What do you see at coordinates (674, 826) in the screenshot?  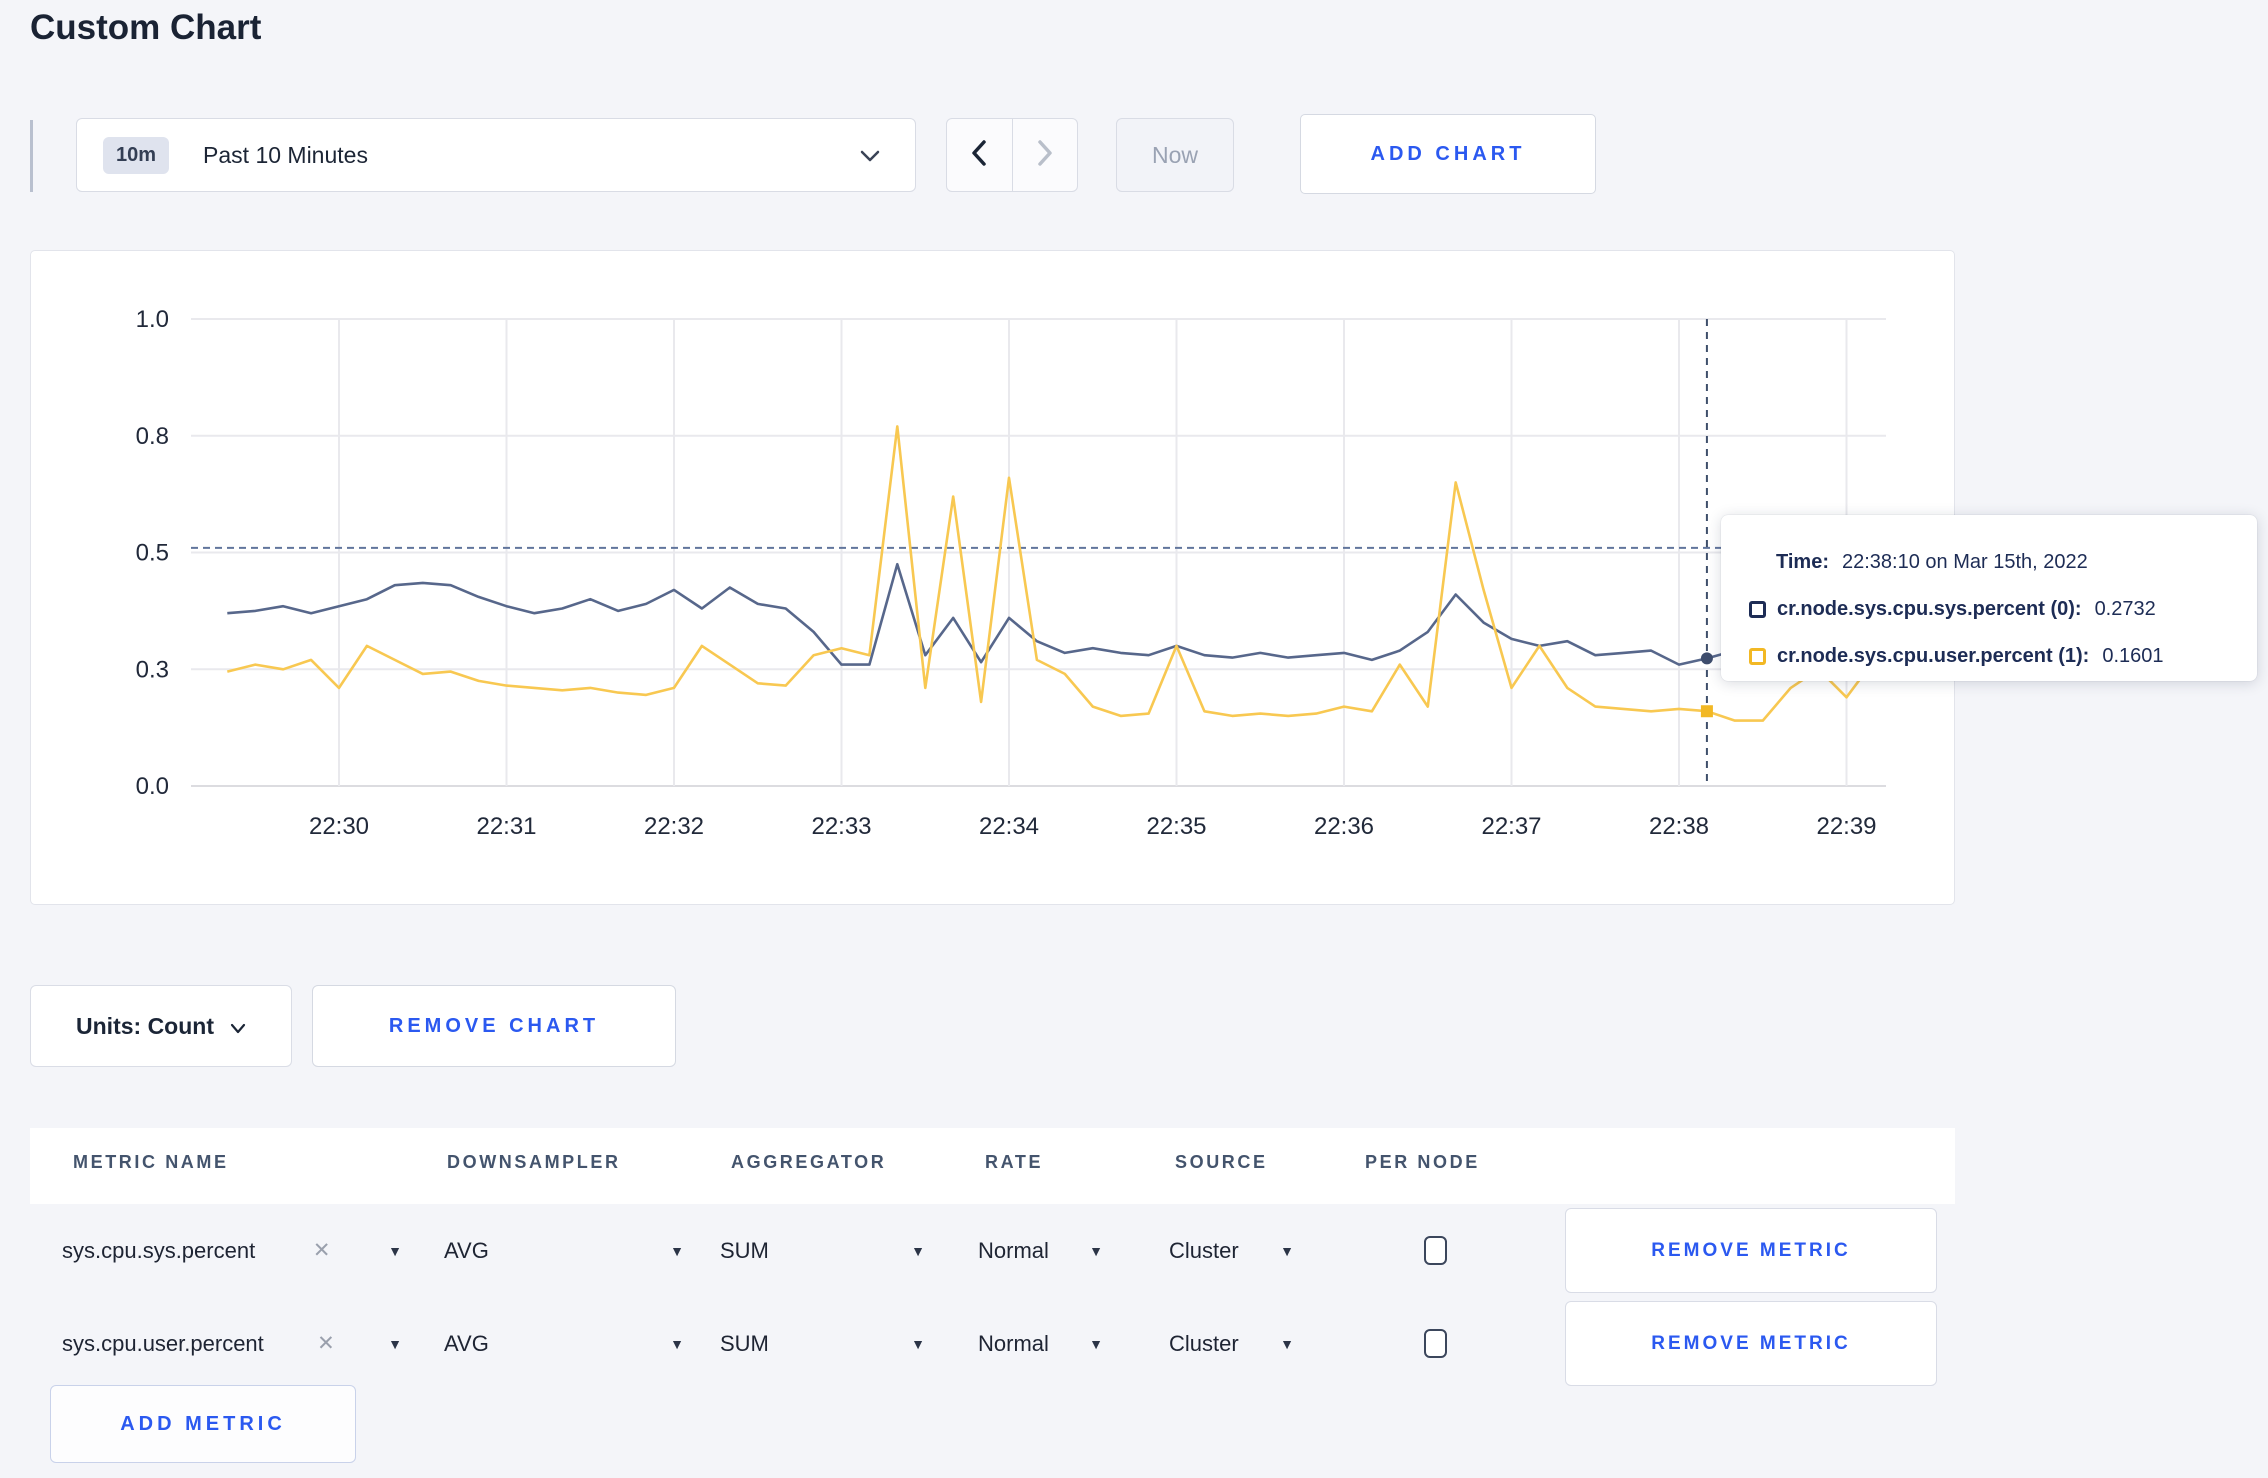 I see `x-axis-tick-label: 22:32` at bounding box center [674, 826].